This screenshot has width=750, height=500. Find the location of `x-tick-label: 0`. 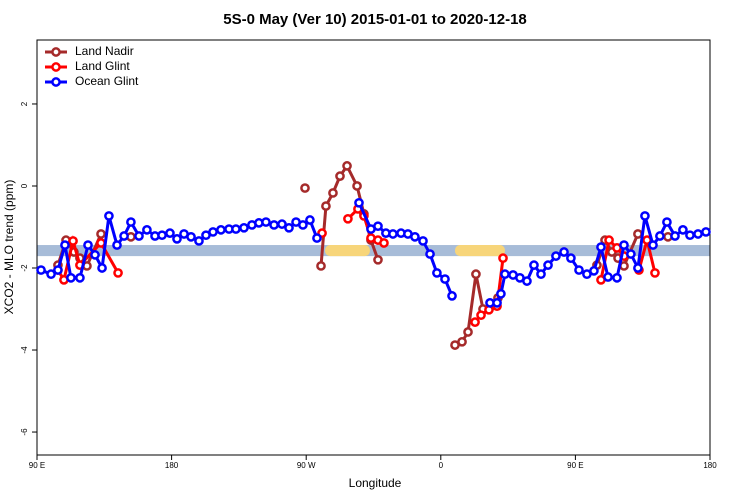

x-tick-label: 0 is located at coordinates (441, 465).